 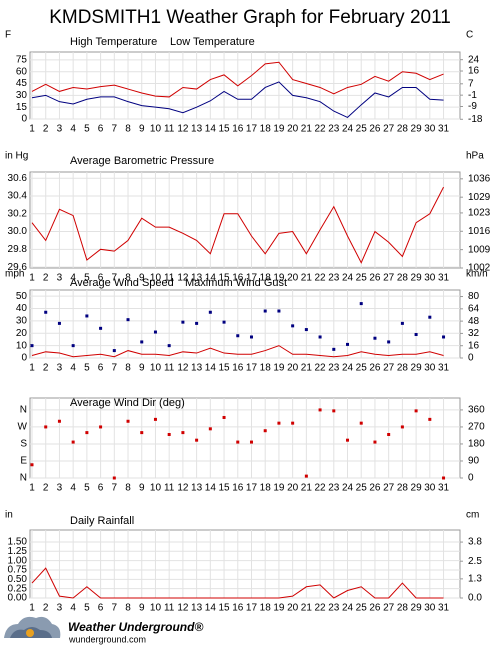 What do you see at coordinates (9, 515) in the screenshot?
I see `y-axis-unit: in` at bounding box center [9, 515].